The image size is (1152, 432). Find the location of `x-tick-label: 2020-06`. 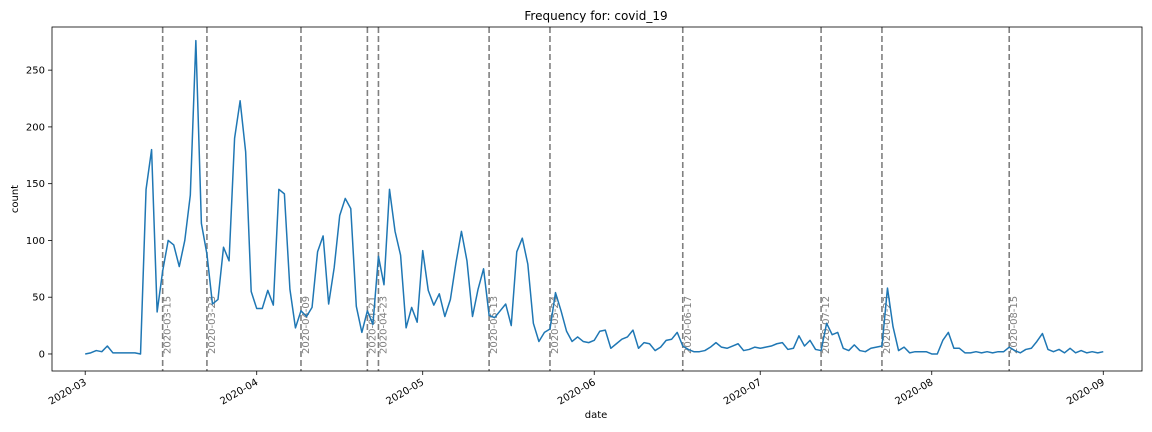

x-tick-label: 2020-06 is located at coordinates (577, 392).